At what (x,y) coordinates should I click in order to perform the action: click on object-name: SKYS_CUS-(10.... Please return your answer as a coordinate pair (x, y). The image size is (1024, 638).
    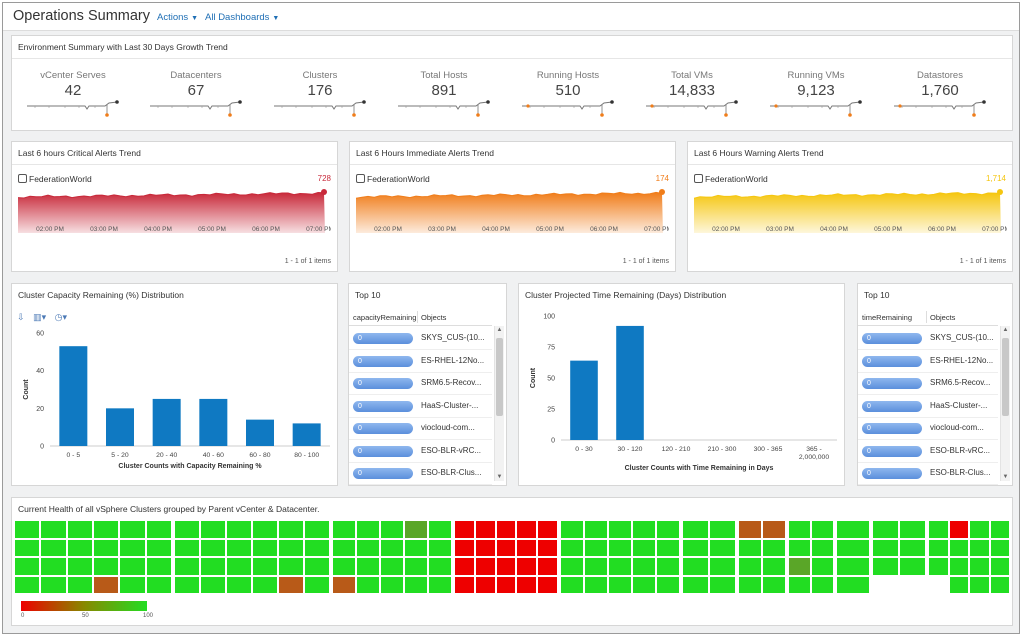
    Looking at the image, I should click on (962, 337).